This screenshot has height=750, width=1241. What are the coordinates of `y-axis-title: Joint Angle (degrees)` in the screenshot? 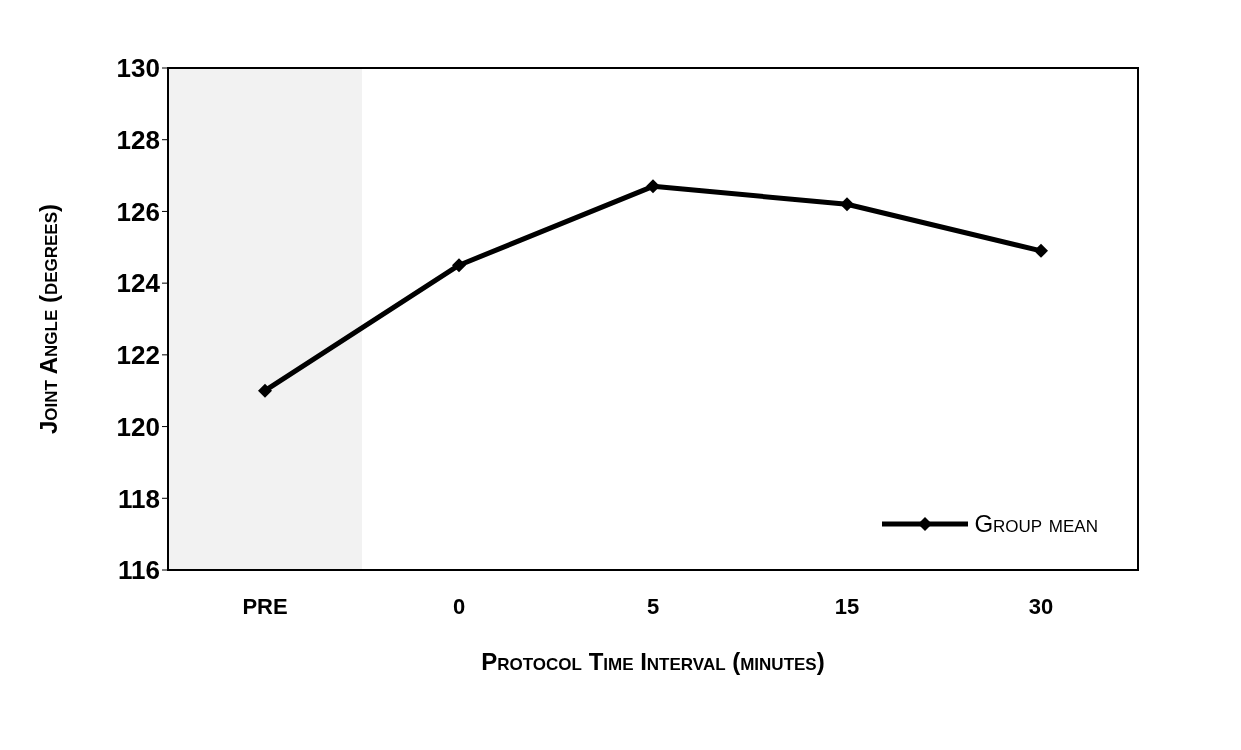 It's located at (48, 319).